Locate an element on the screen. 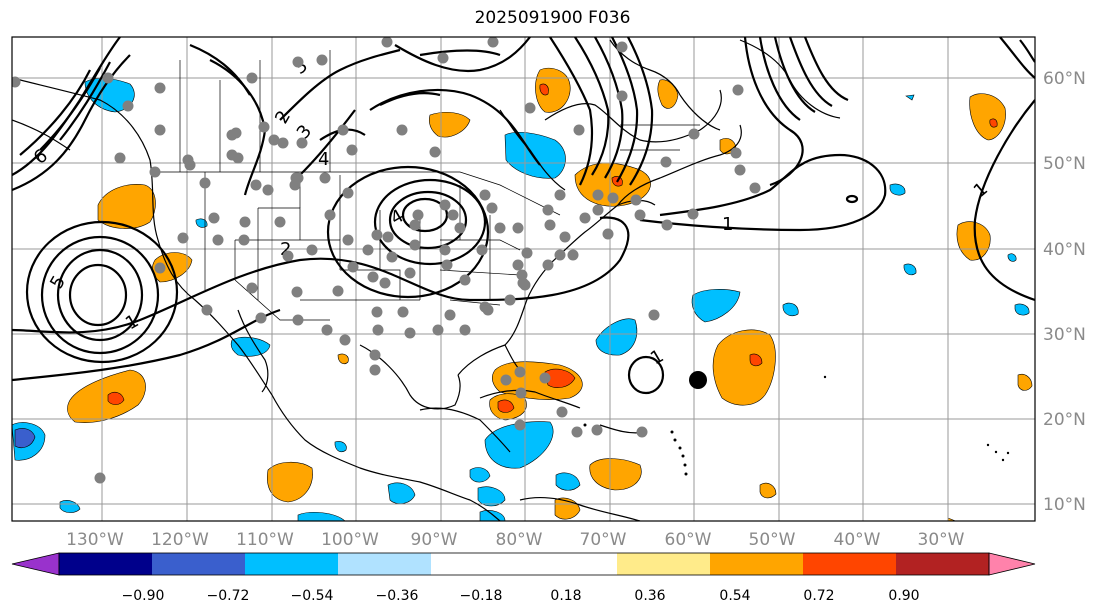  colorbar is located at coordinates (523, 564).